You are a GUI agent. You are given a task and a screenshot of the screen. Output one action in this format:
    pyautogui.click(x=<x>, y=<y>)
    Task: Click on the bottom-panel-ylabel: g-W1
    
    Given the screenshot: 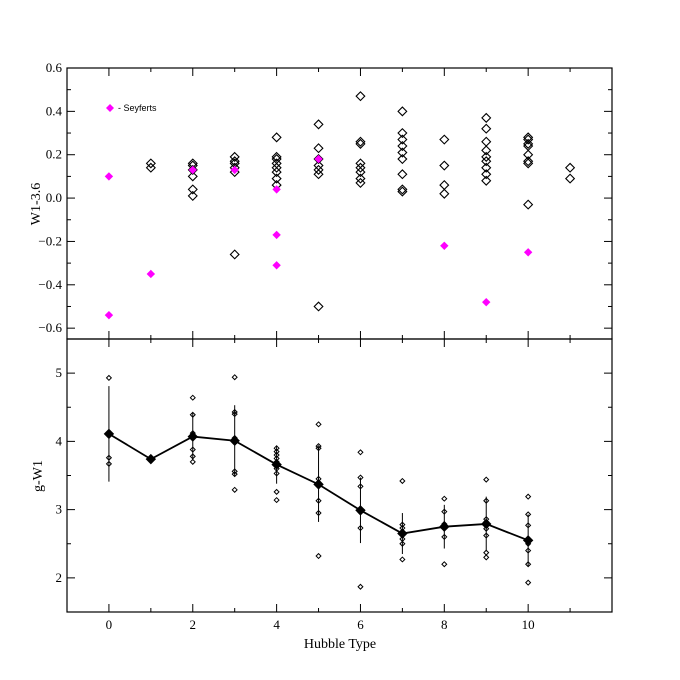 What is the action you would take?
    pyautogui.click(x=38, y=476)
    